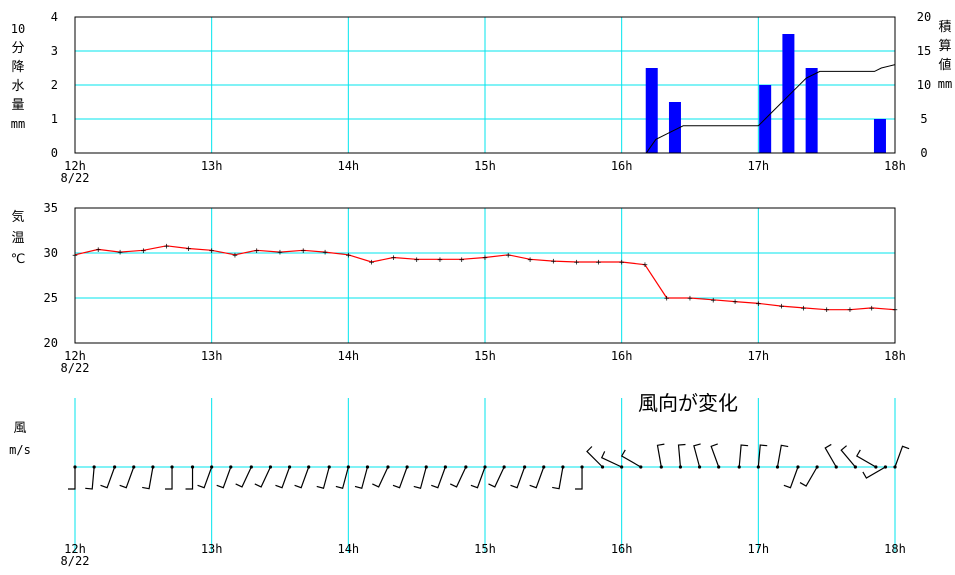 The image size is (955, 575). Describe the element at coordinates (758, 356) in the screenshot. I see `x-tick-label: 17h` at that location.